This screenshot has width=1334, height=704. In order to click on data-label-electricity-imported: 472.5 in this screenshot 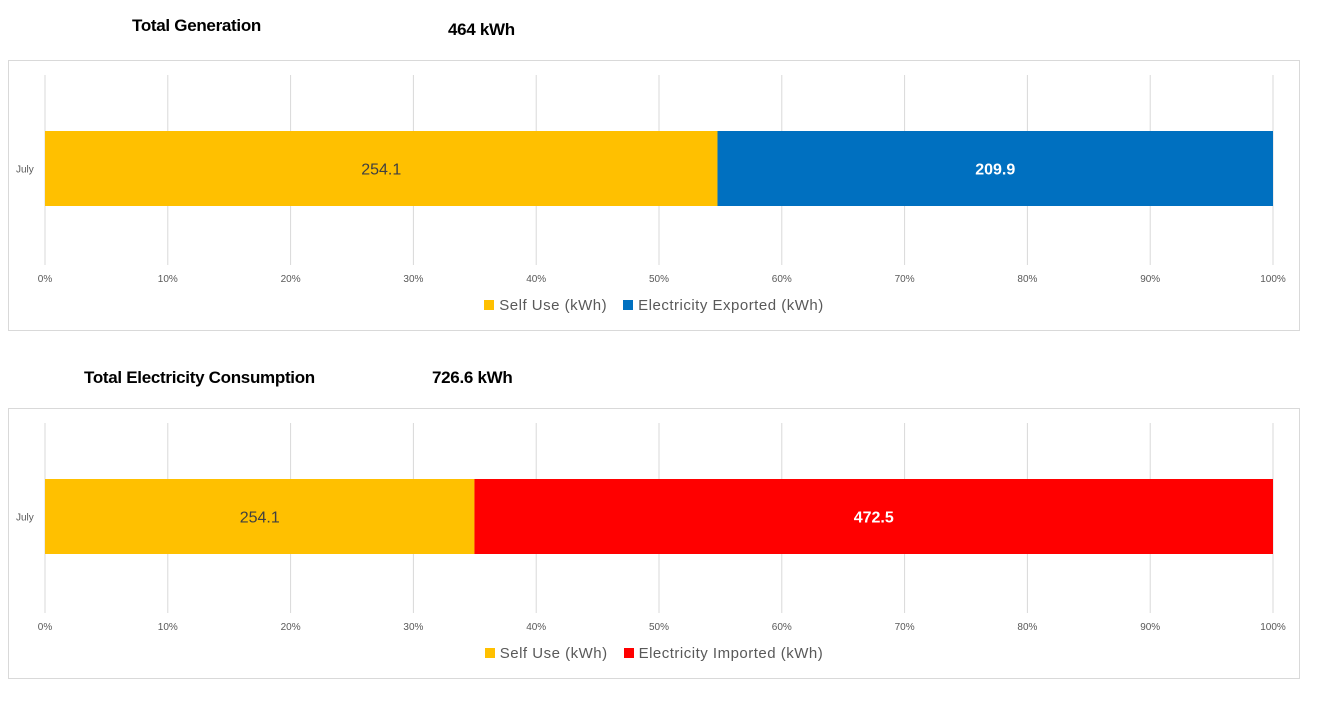, I will do `click(874, 518)`.